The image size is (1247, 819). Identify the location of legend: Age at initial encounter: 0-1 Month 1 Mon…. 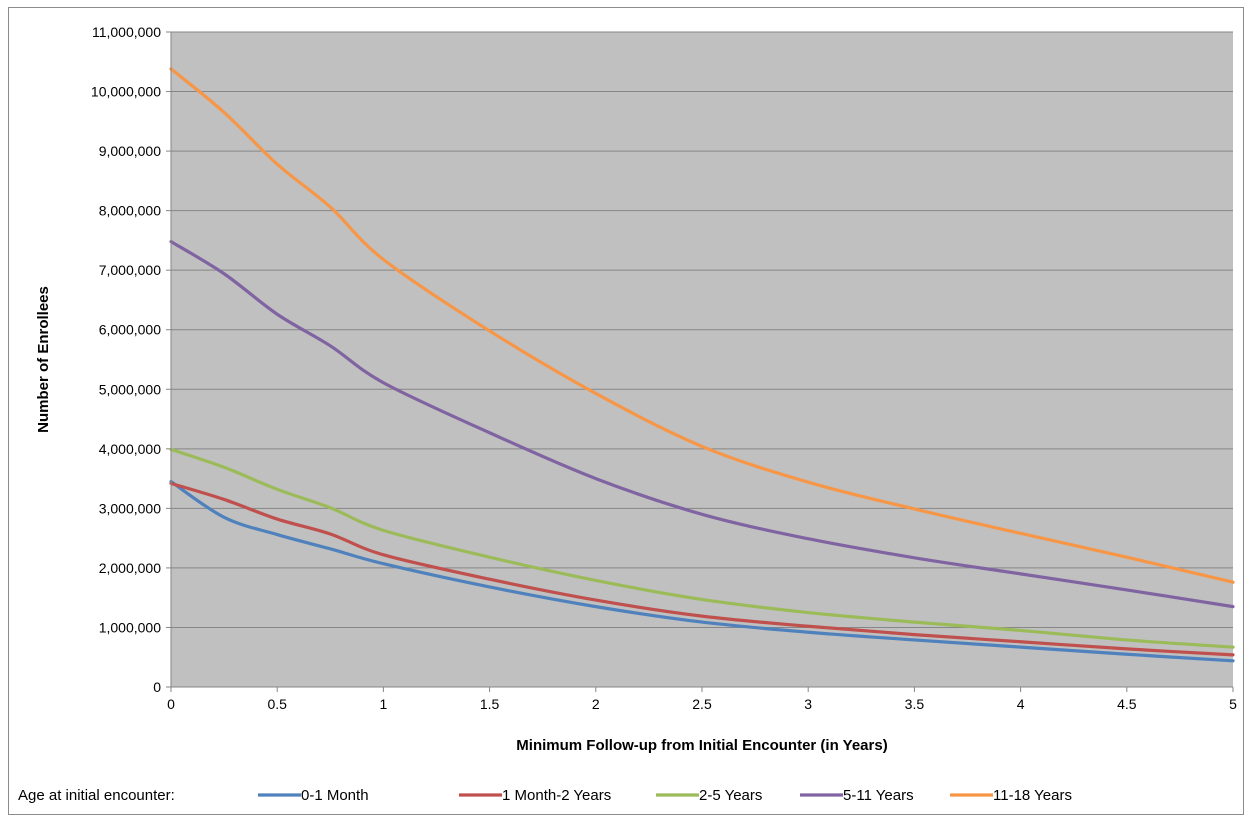
(545, 795).